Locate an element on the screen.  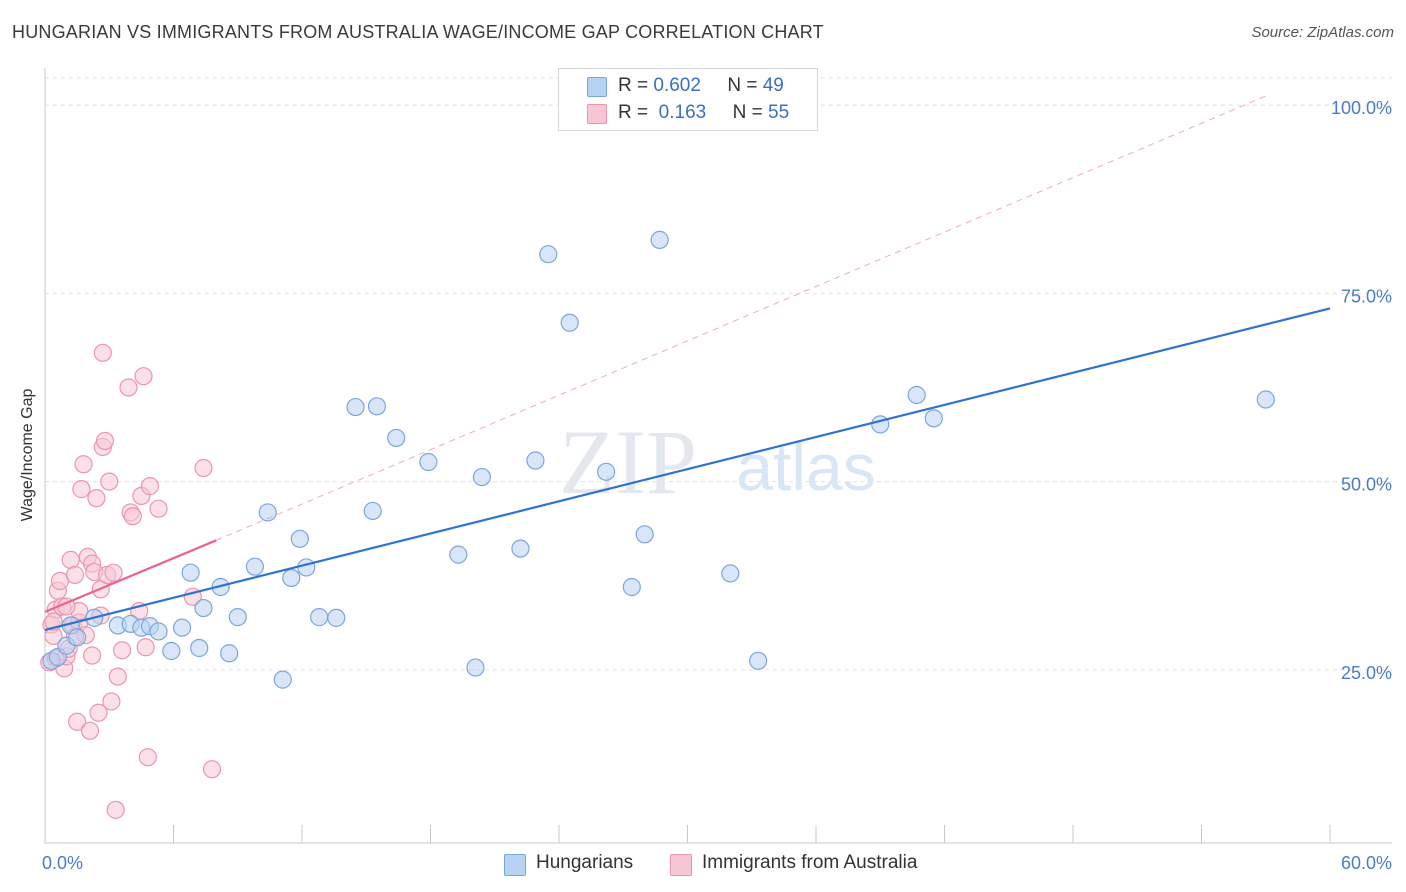
legend-stats: R = 0.163 N = 55 is located at coordinates (703, 113).